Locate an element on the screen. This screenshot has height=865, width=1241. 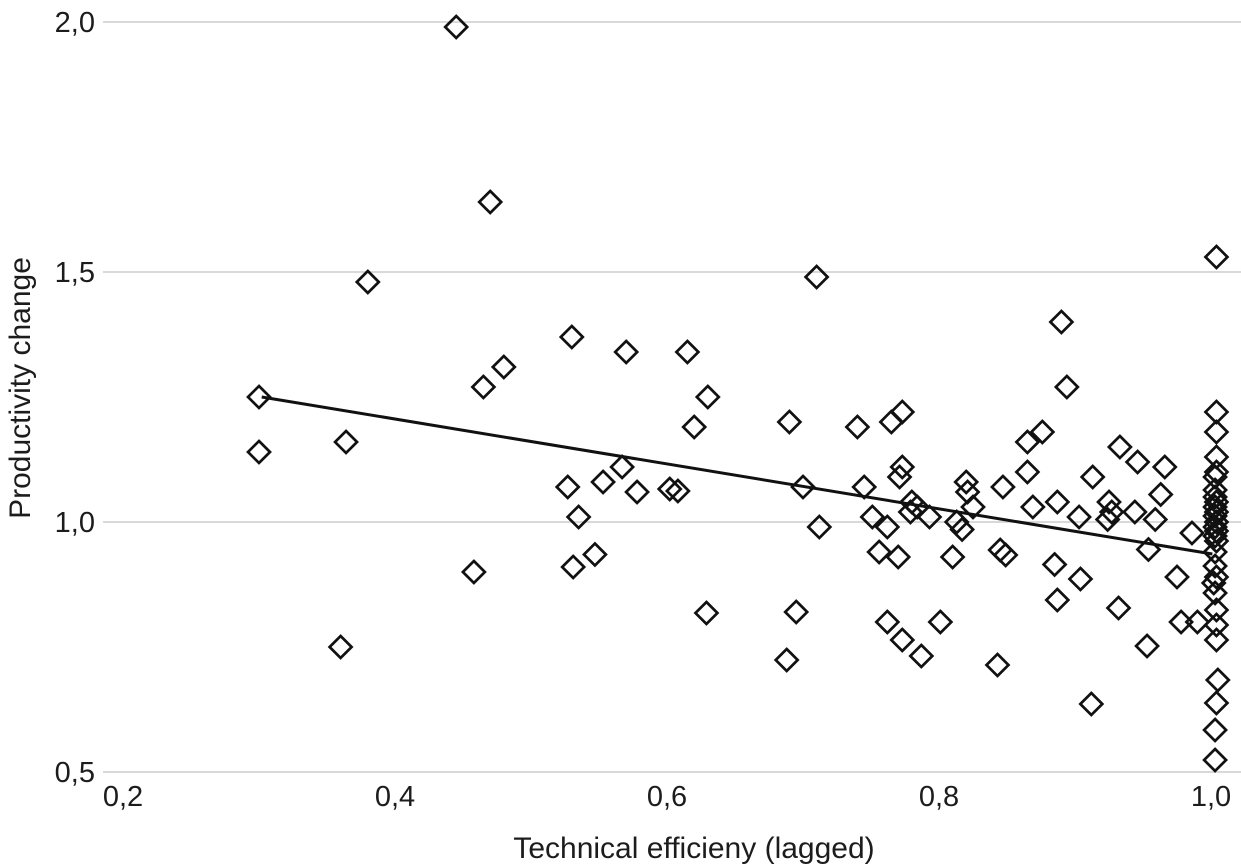
x-tick-label: 0,2 is located at coordinates (123, 797).